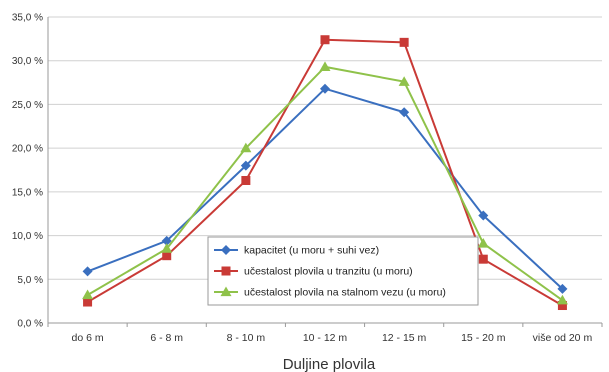 This screenshot has width=609, height=372. What do you see at coordinates (325, 338) in the screenshot?
I see `x-tick-label: 10 - 12 m` at bounding box center [325, 338].